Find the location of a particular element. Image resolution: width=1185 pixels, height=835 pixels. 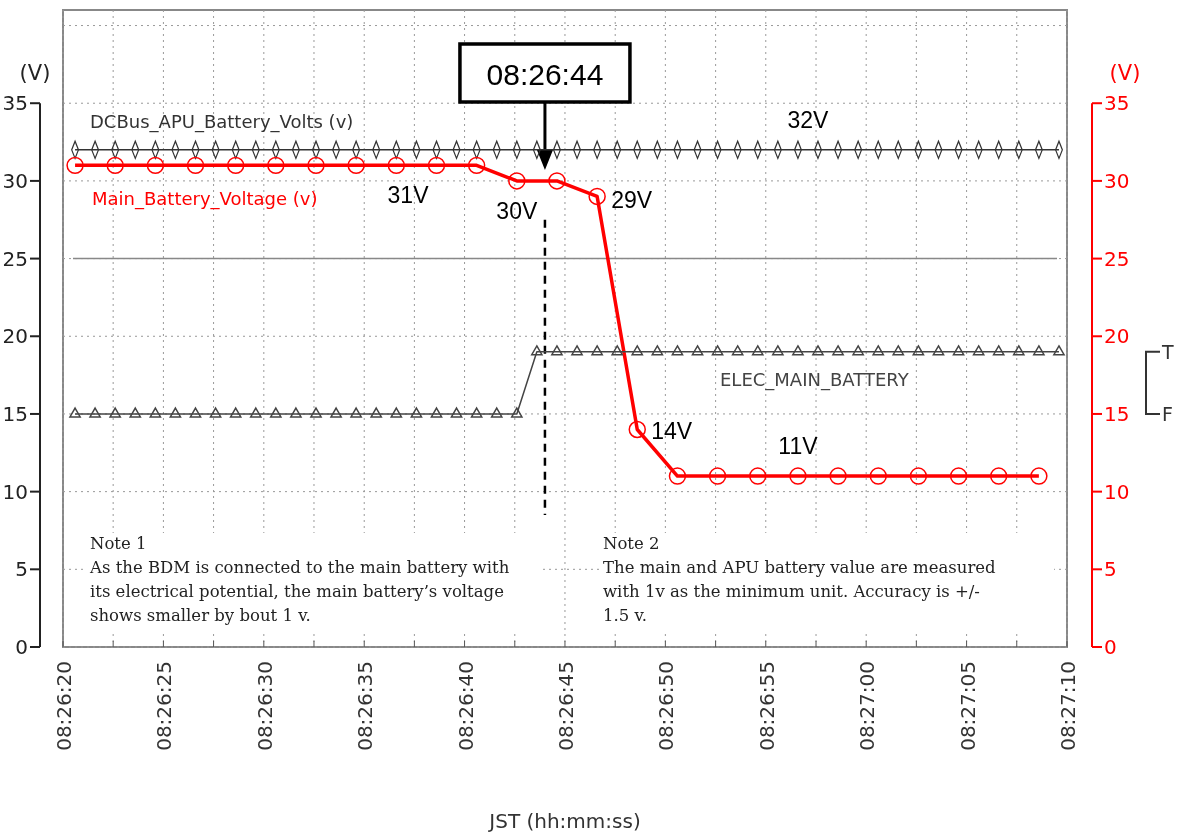

text: F is located at coordinates (1167, 413).